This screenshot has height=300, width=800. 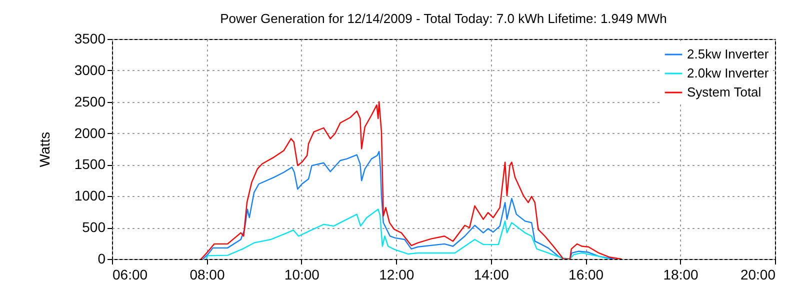 What do you see at coordinates (90, 38) in the screenshot?
I see `y-tick-label: 3500` at bounding box center [90, 38].